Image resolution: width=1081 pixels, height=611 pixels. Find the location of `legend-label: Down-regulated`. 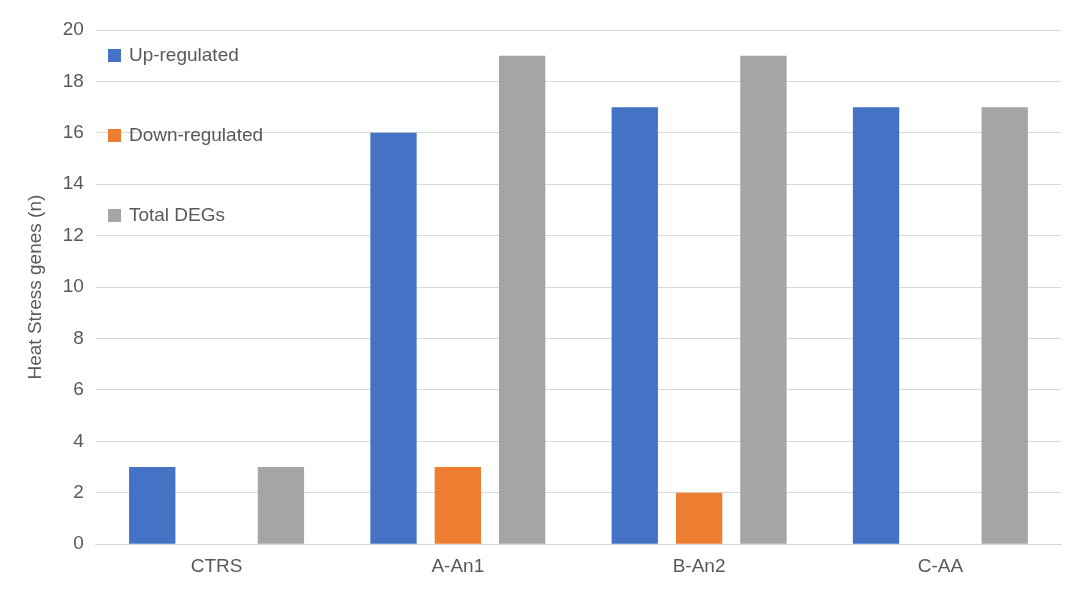

legend-label: Down-regulated is located at coordinates (196, 135).